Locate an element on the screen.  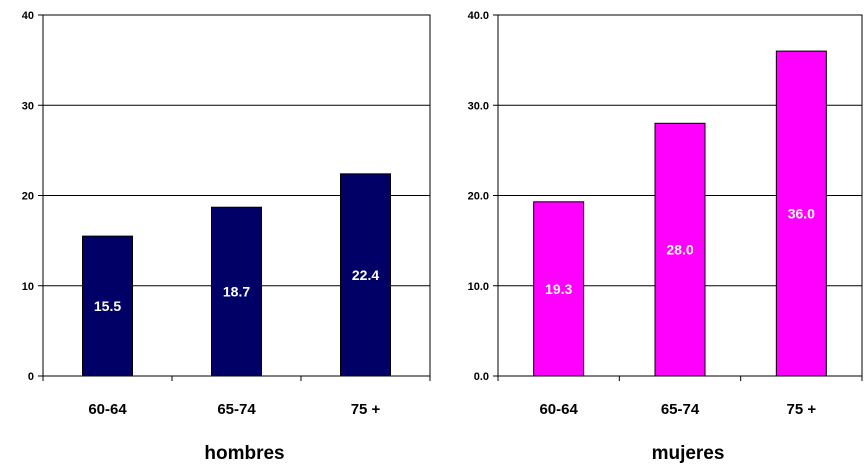
data-label: 15.5 is located at coordinates (107, 306).